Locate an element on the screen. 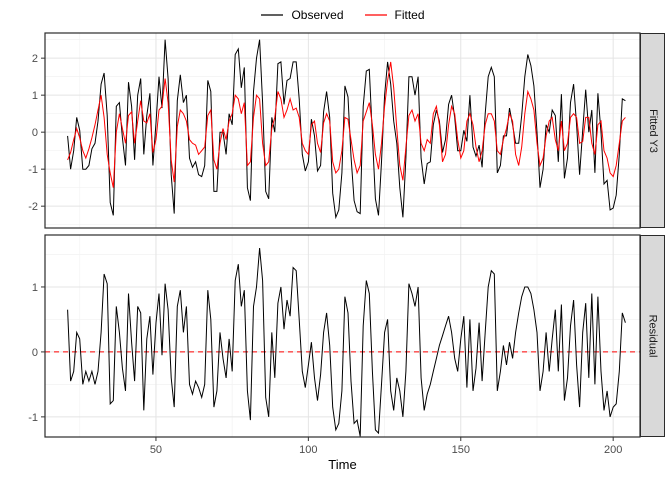 The height and width of the screenshot is (480, 672). facet-strip-residual: Residual is located at coordinates (652, 336).